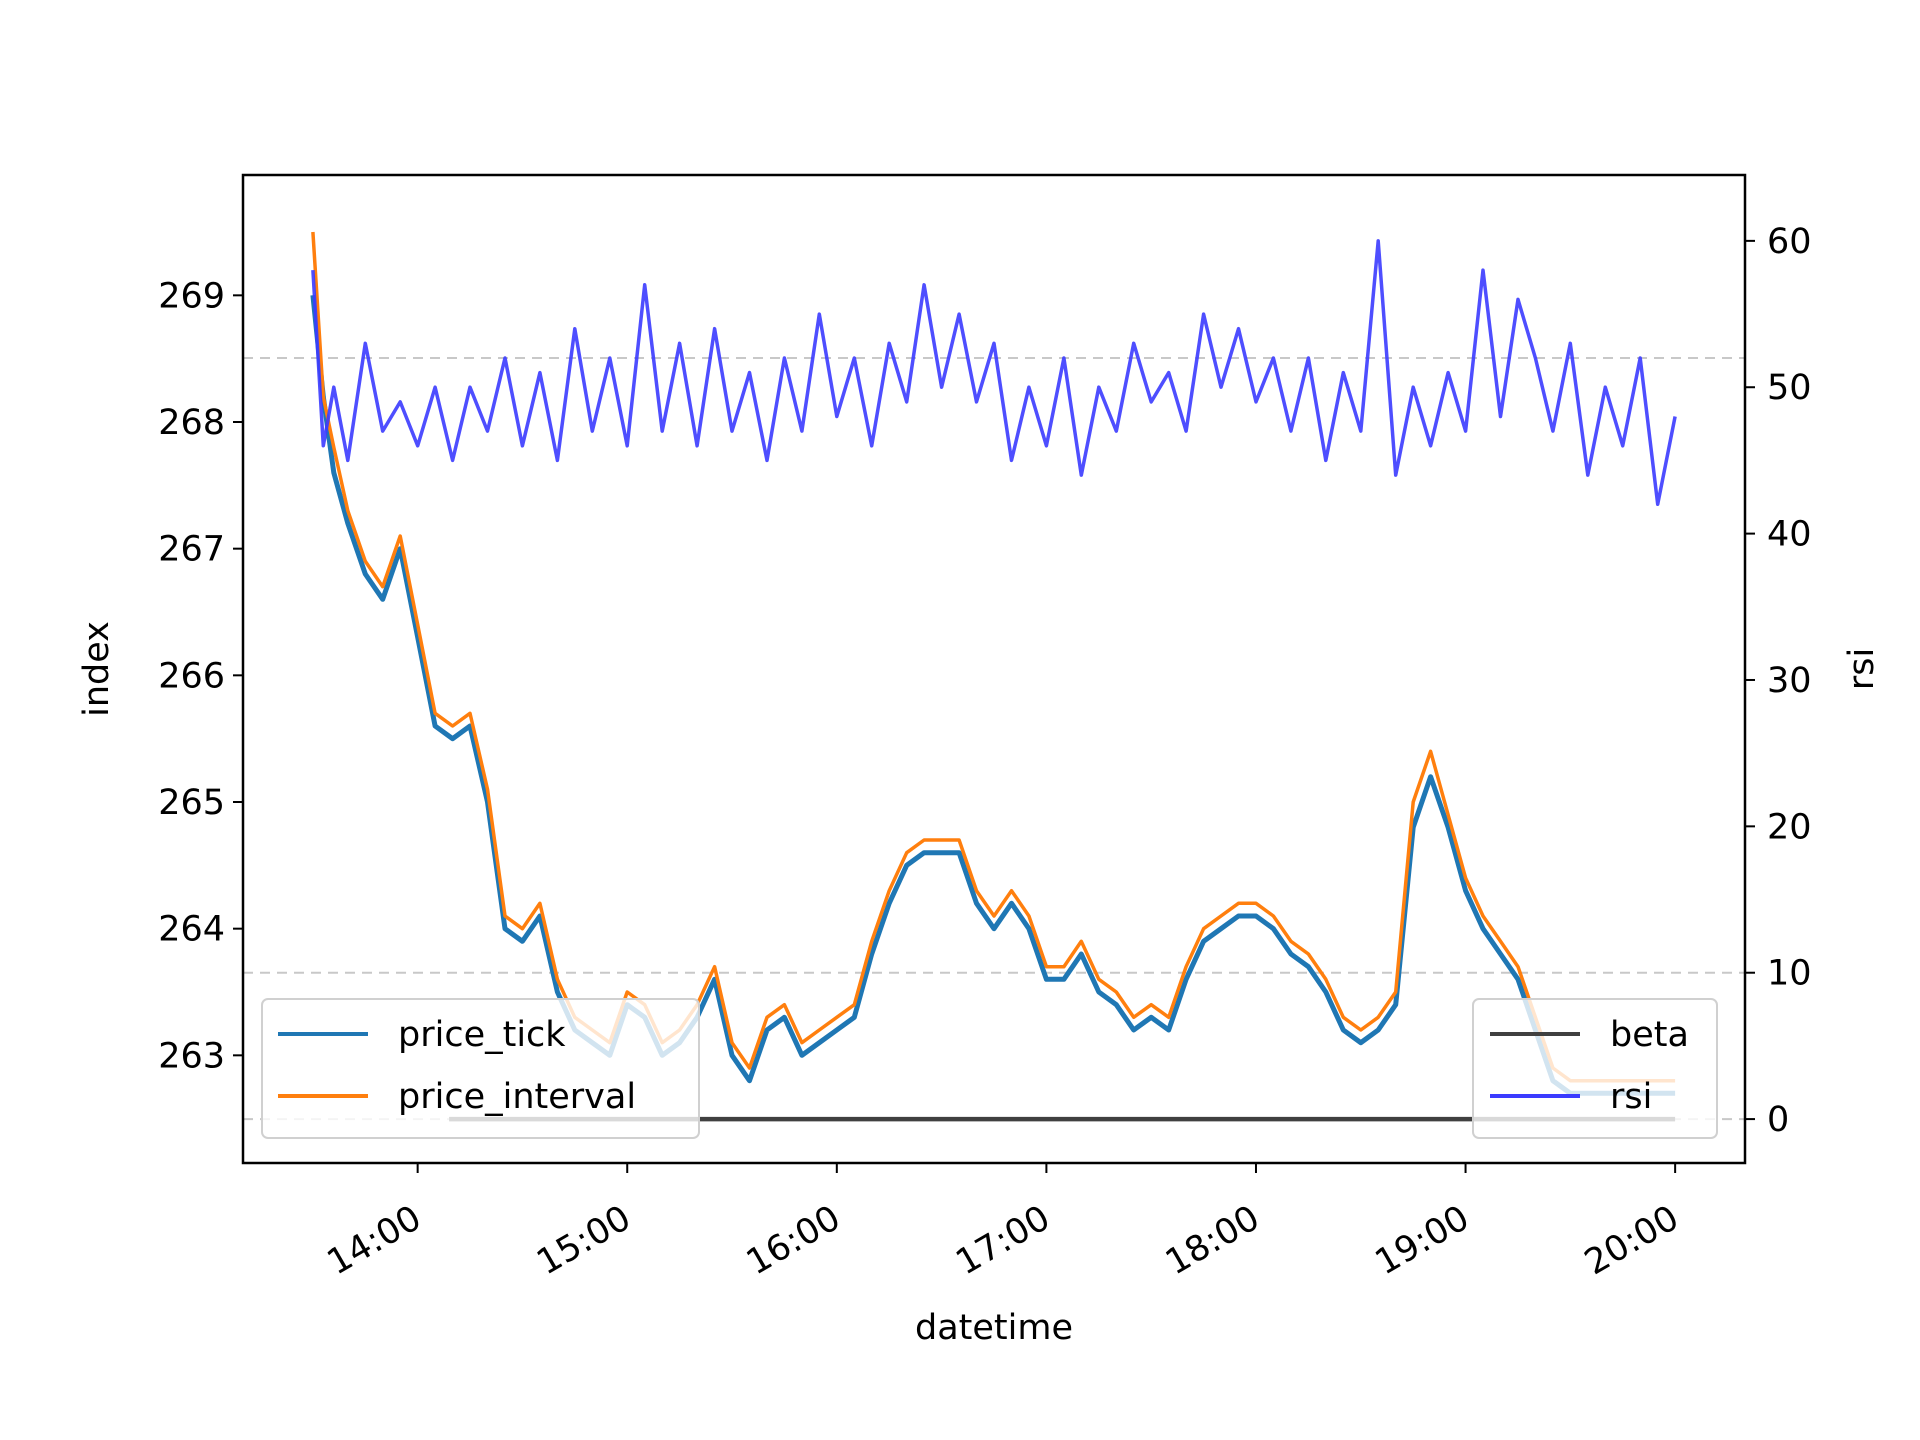 This screenshot has height=1440, width=1920. I want to click on y-right-tick-label: 10, so click(1789, 974).